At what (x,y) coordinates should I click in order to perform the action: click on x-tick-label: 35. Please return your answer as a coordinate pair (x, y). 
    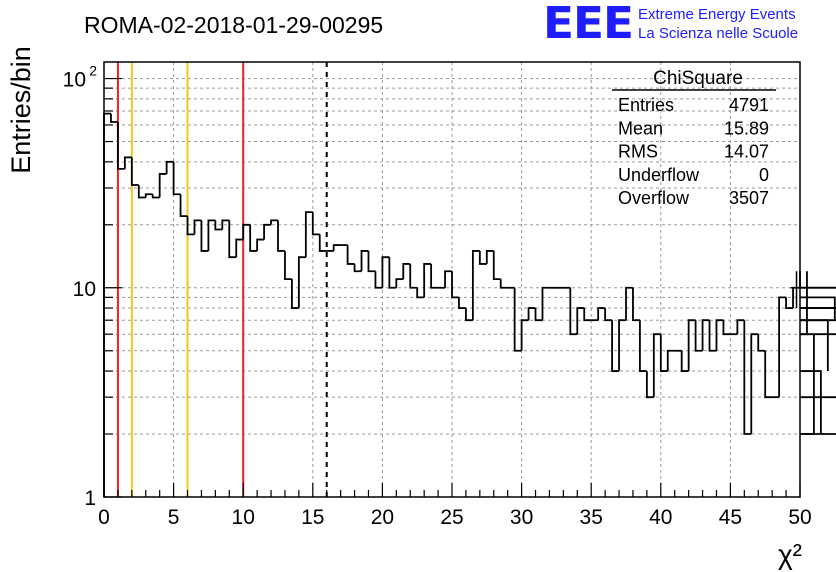
    Looking at the image, I should click on (591, 517).